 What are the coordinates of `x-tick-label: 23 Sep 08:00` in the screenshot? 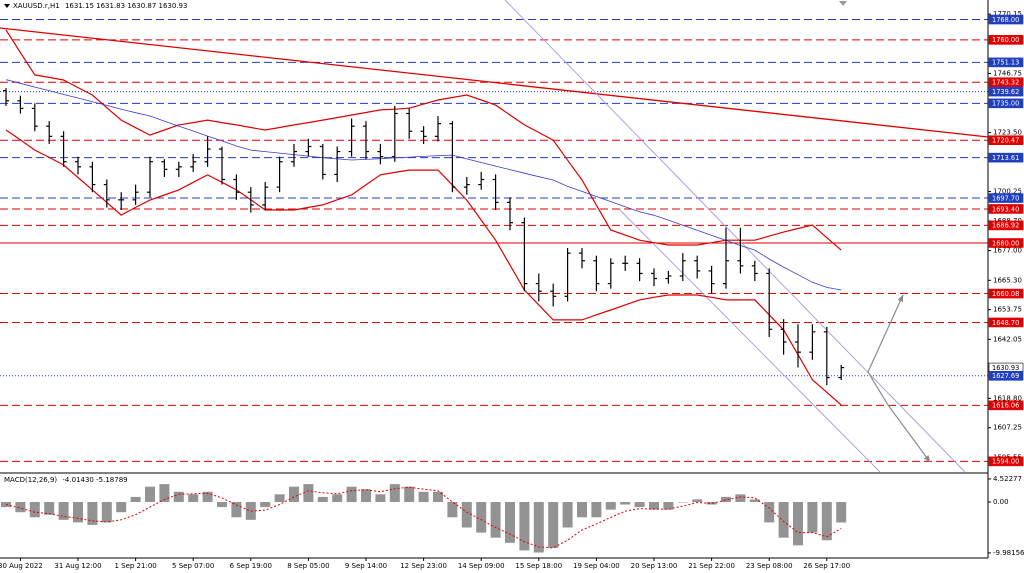 It's located at (769, 566).